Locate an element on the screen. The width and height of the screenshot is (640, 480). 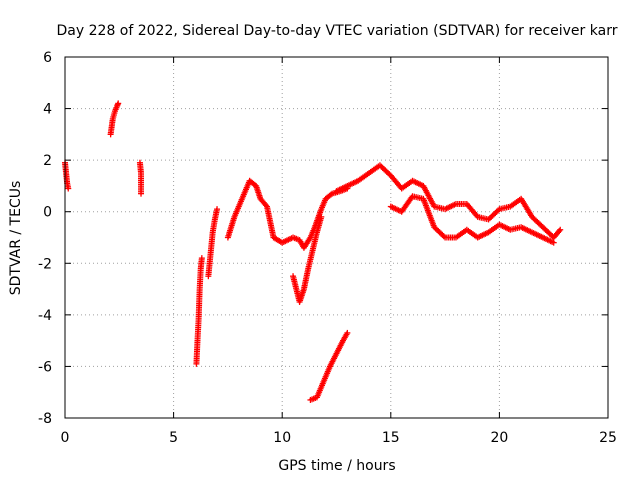
y-tick-label: 2 is located at coordinates (47, 161).